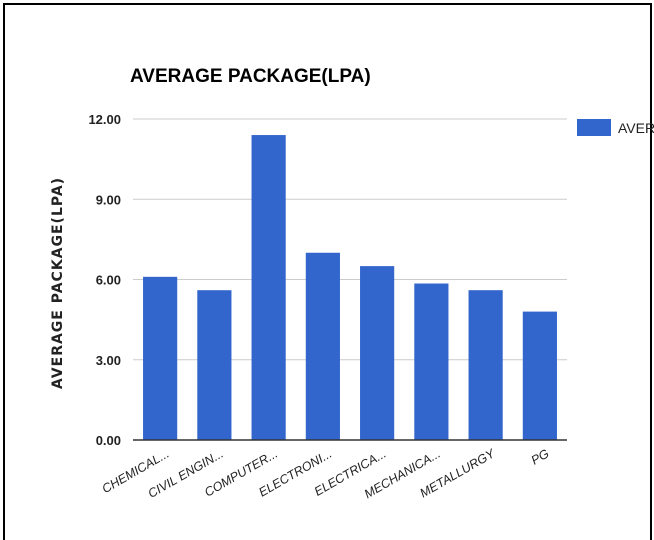 The image size is (654, 540). Describe the element at coordinates (104, 119) in the screenshot. I see `y-tick-label: 12.00` at that location.